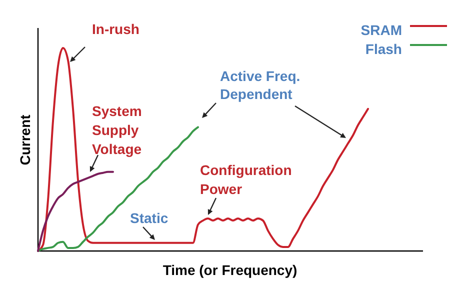  I want to click on legend-label: Flash, so click(383, 49).